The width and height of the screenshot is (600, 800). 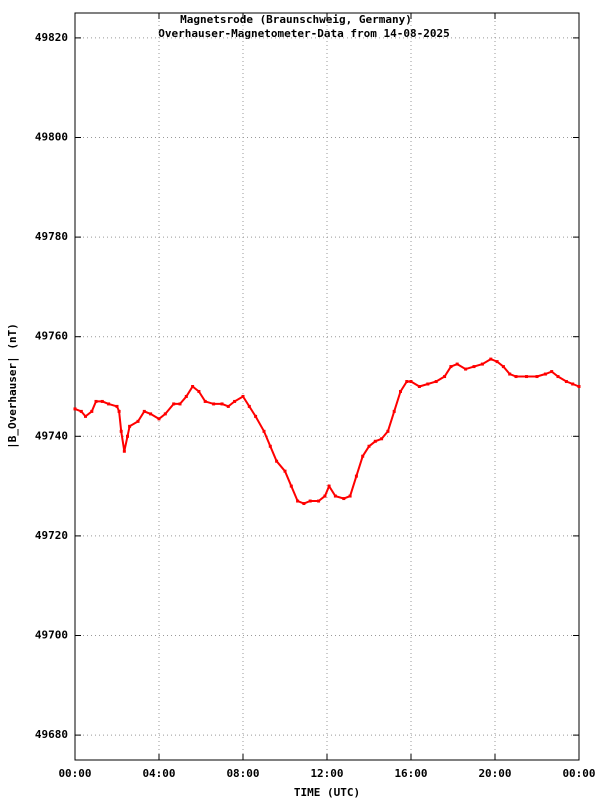 What do you see at coordinates (51, 635) in the screenshot?
I see `y-tick-label: 49700` at bounding box center [51, 635].